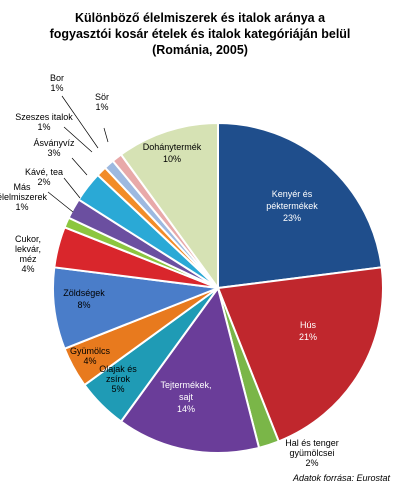 The width and height of the screenshot is (400, 493). What do you see at coordinates (28, 254) in the screenshot?
I see `slice-label-8: Cukor, lekvár, méz 4%` at bounding box center [28, 254].